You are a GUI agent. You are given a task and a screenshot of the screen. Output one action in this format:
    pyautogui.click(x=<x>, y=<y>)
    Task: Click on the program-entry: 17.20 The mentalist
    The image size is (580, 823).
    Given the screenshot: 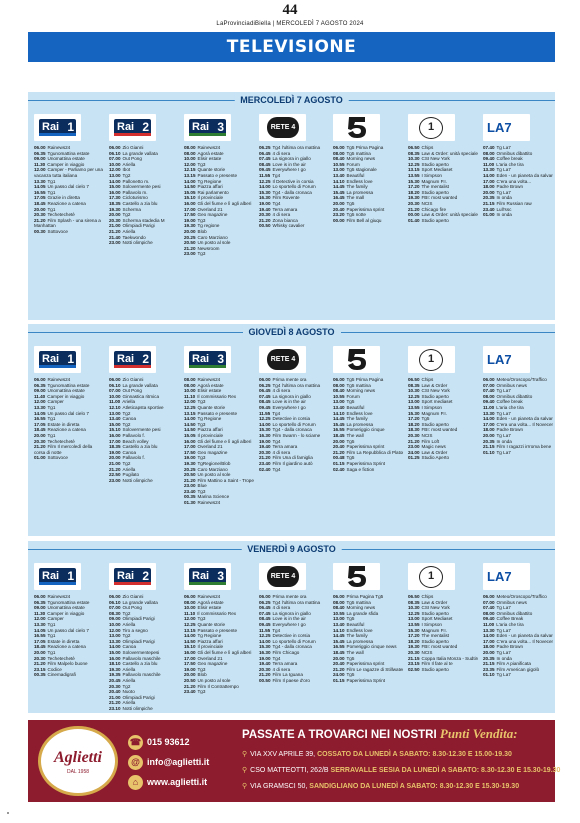 What is the action you would take?
    pyautogui.click(x=443, y=187)
    